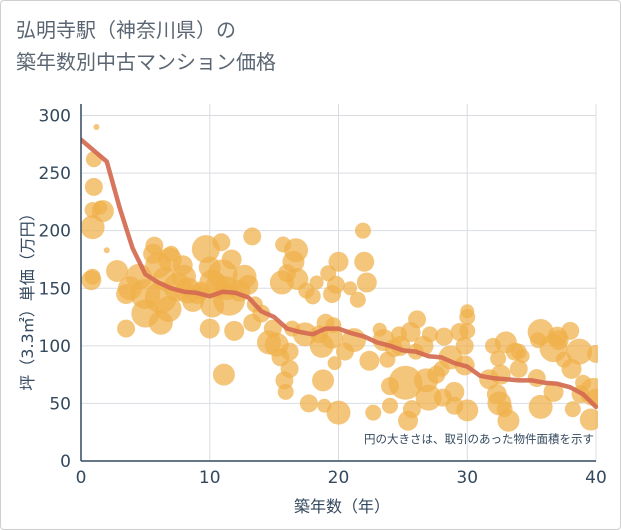 This screenshot has width=621, height=530. I want to click on y-tick-label: 250, so click(55, 174).